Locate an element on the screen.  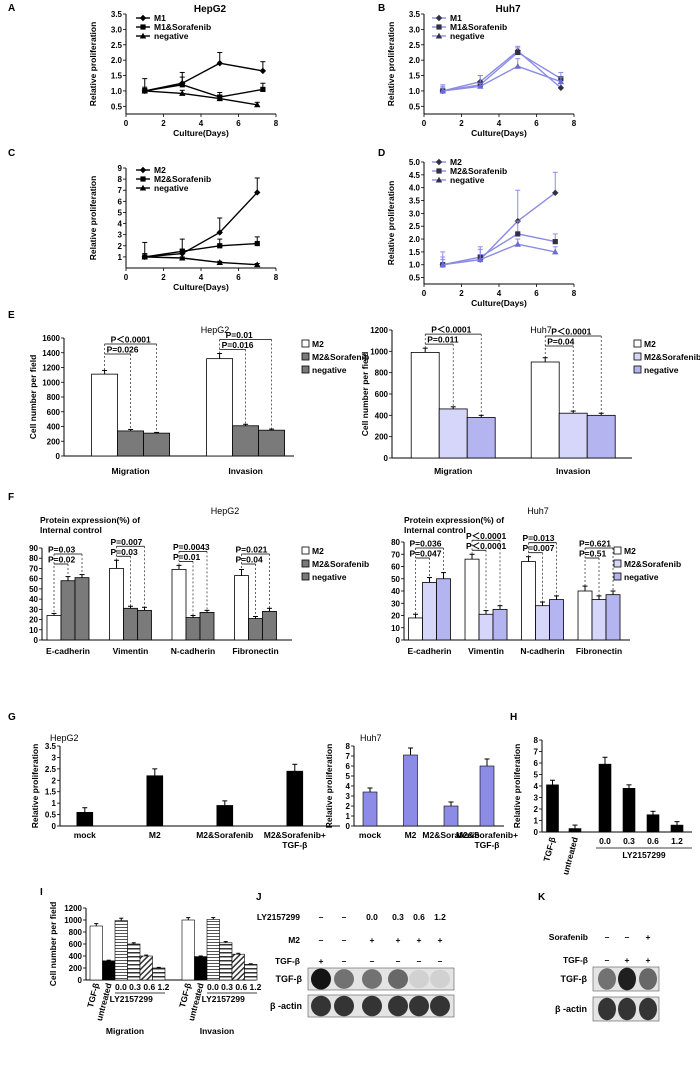
bar-E1-y-tick-label: 0 is located at coordinates (58, 456).